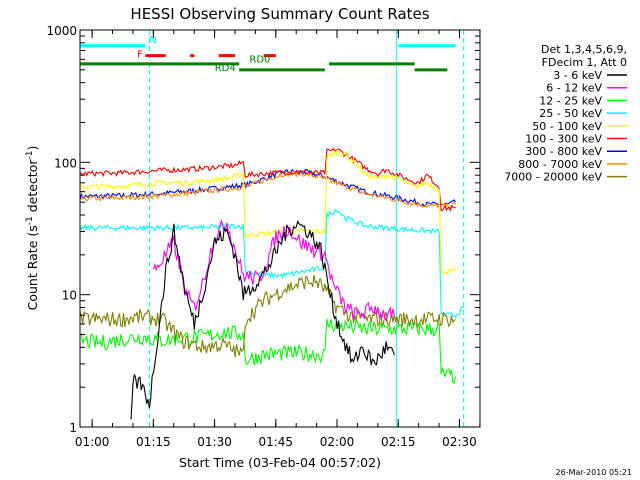 The image size is (640, 480). What do you see at coordinates (563, 151) in the screenshot?
I see `legend-label-6: 300 - 800 keV` at bounding box center [563, 151].